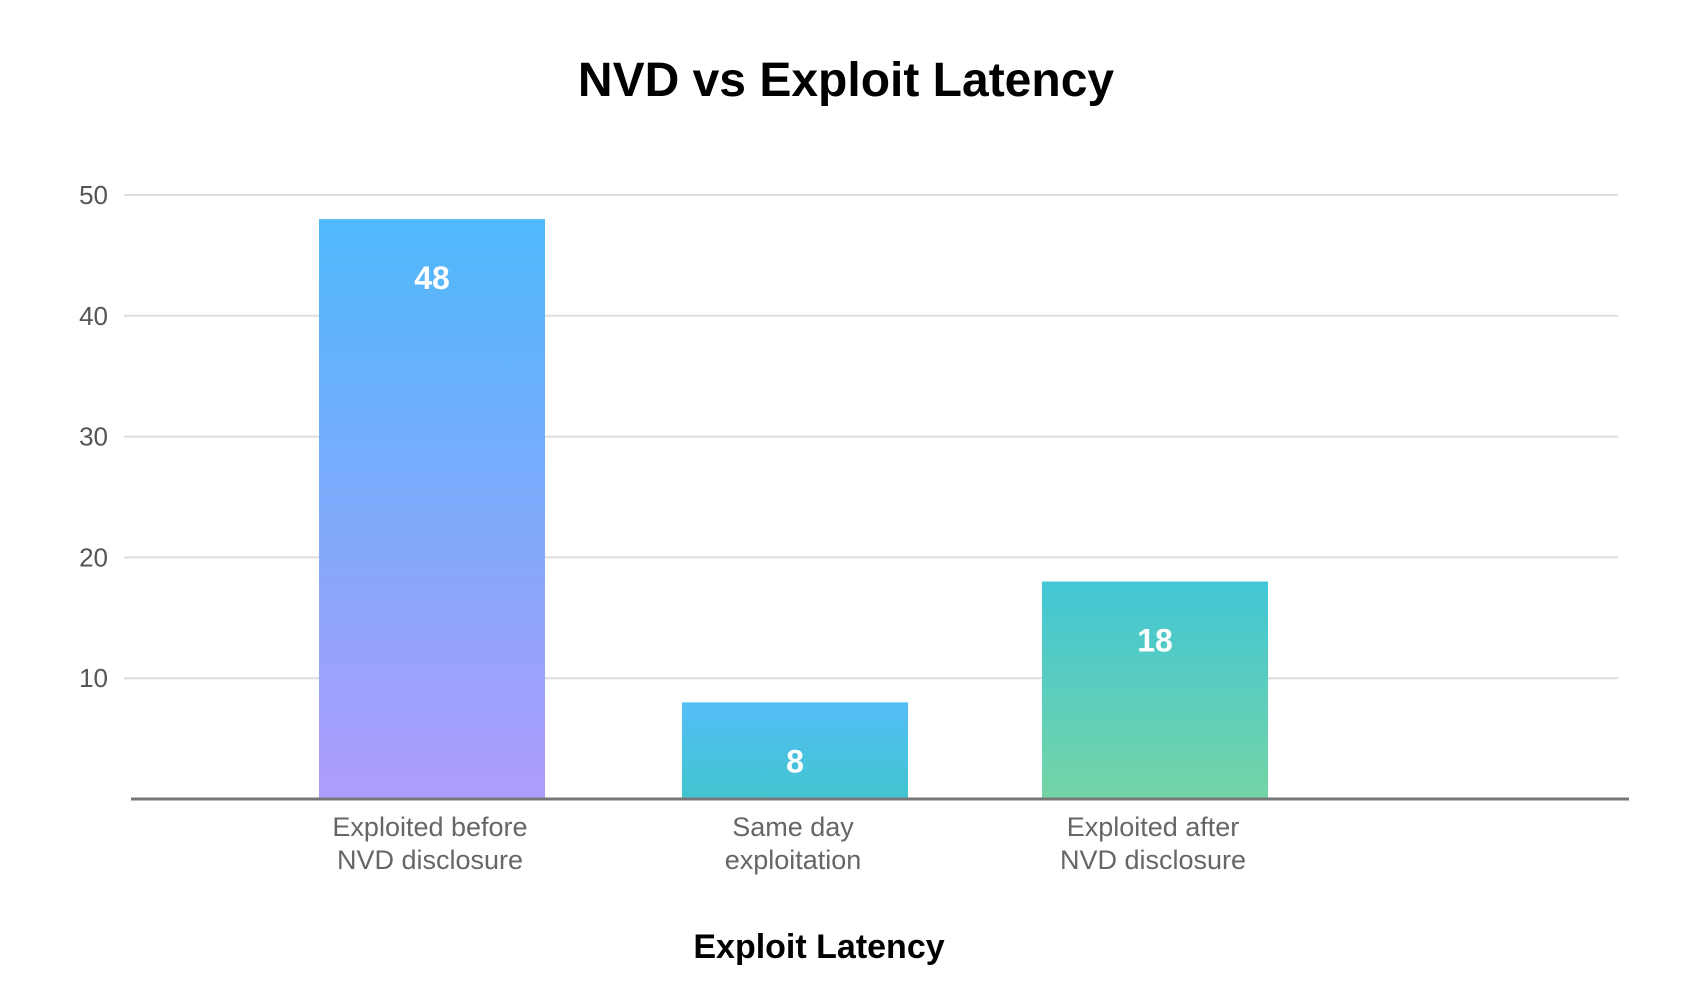 The image size is (1684, 1000). What do you see at coordinates (793, 860) in the screenshot?
I see `x-tick-label: exploitation` at bounding box center [793, 860].